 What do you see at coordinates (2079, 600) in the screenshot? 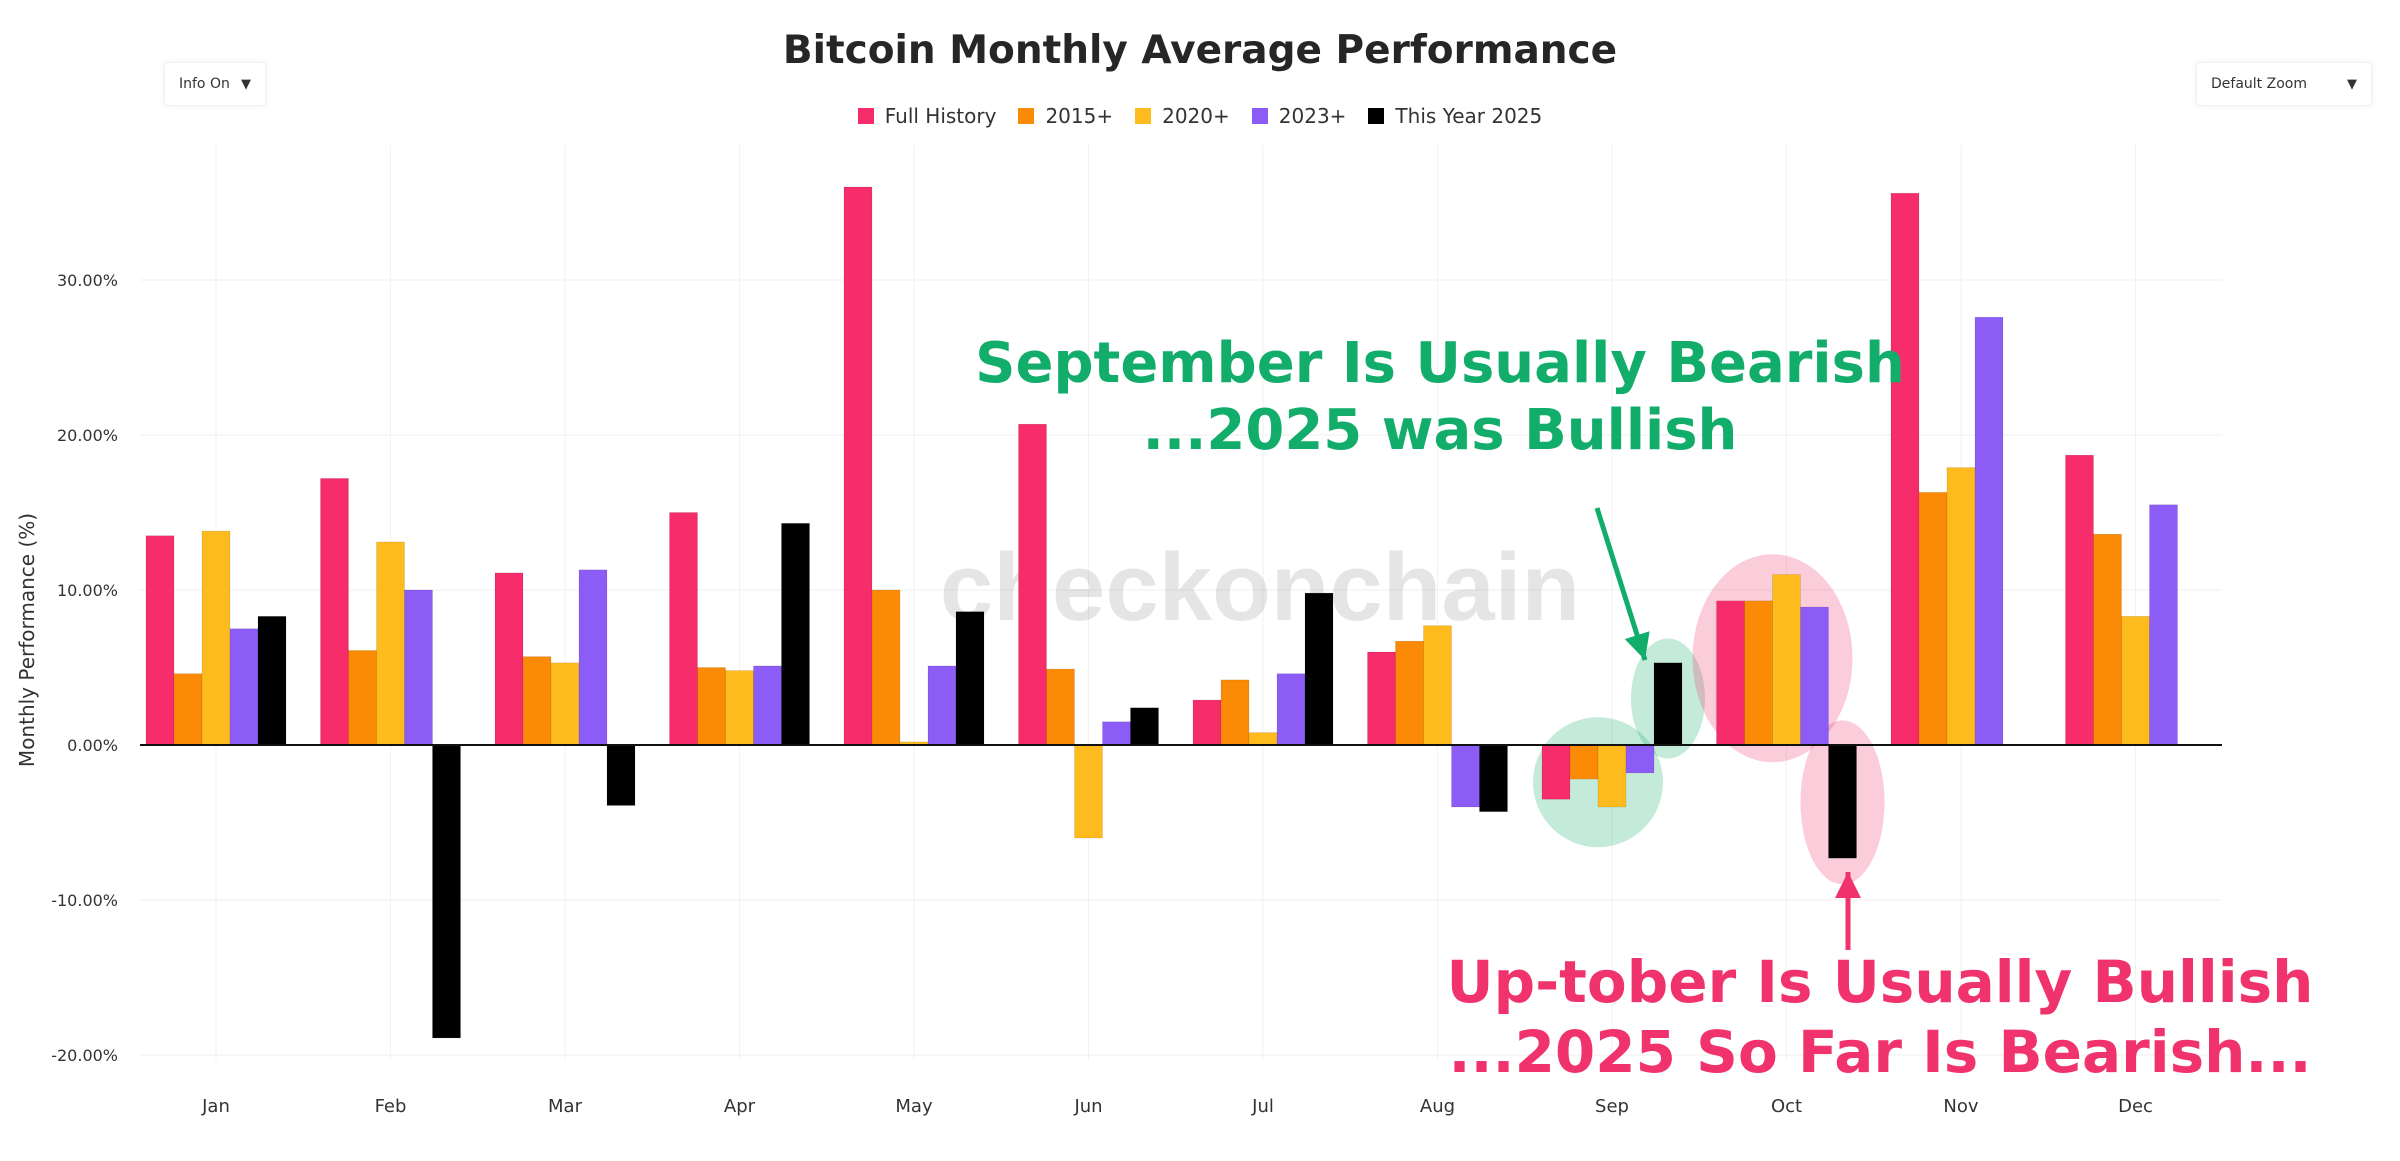
I see `bar-full-history-dec` at bounding box center [2079, 600].